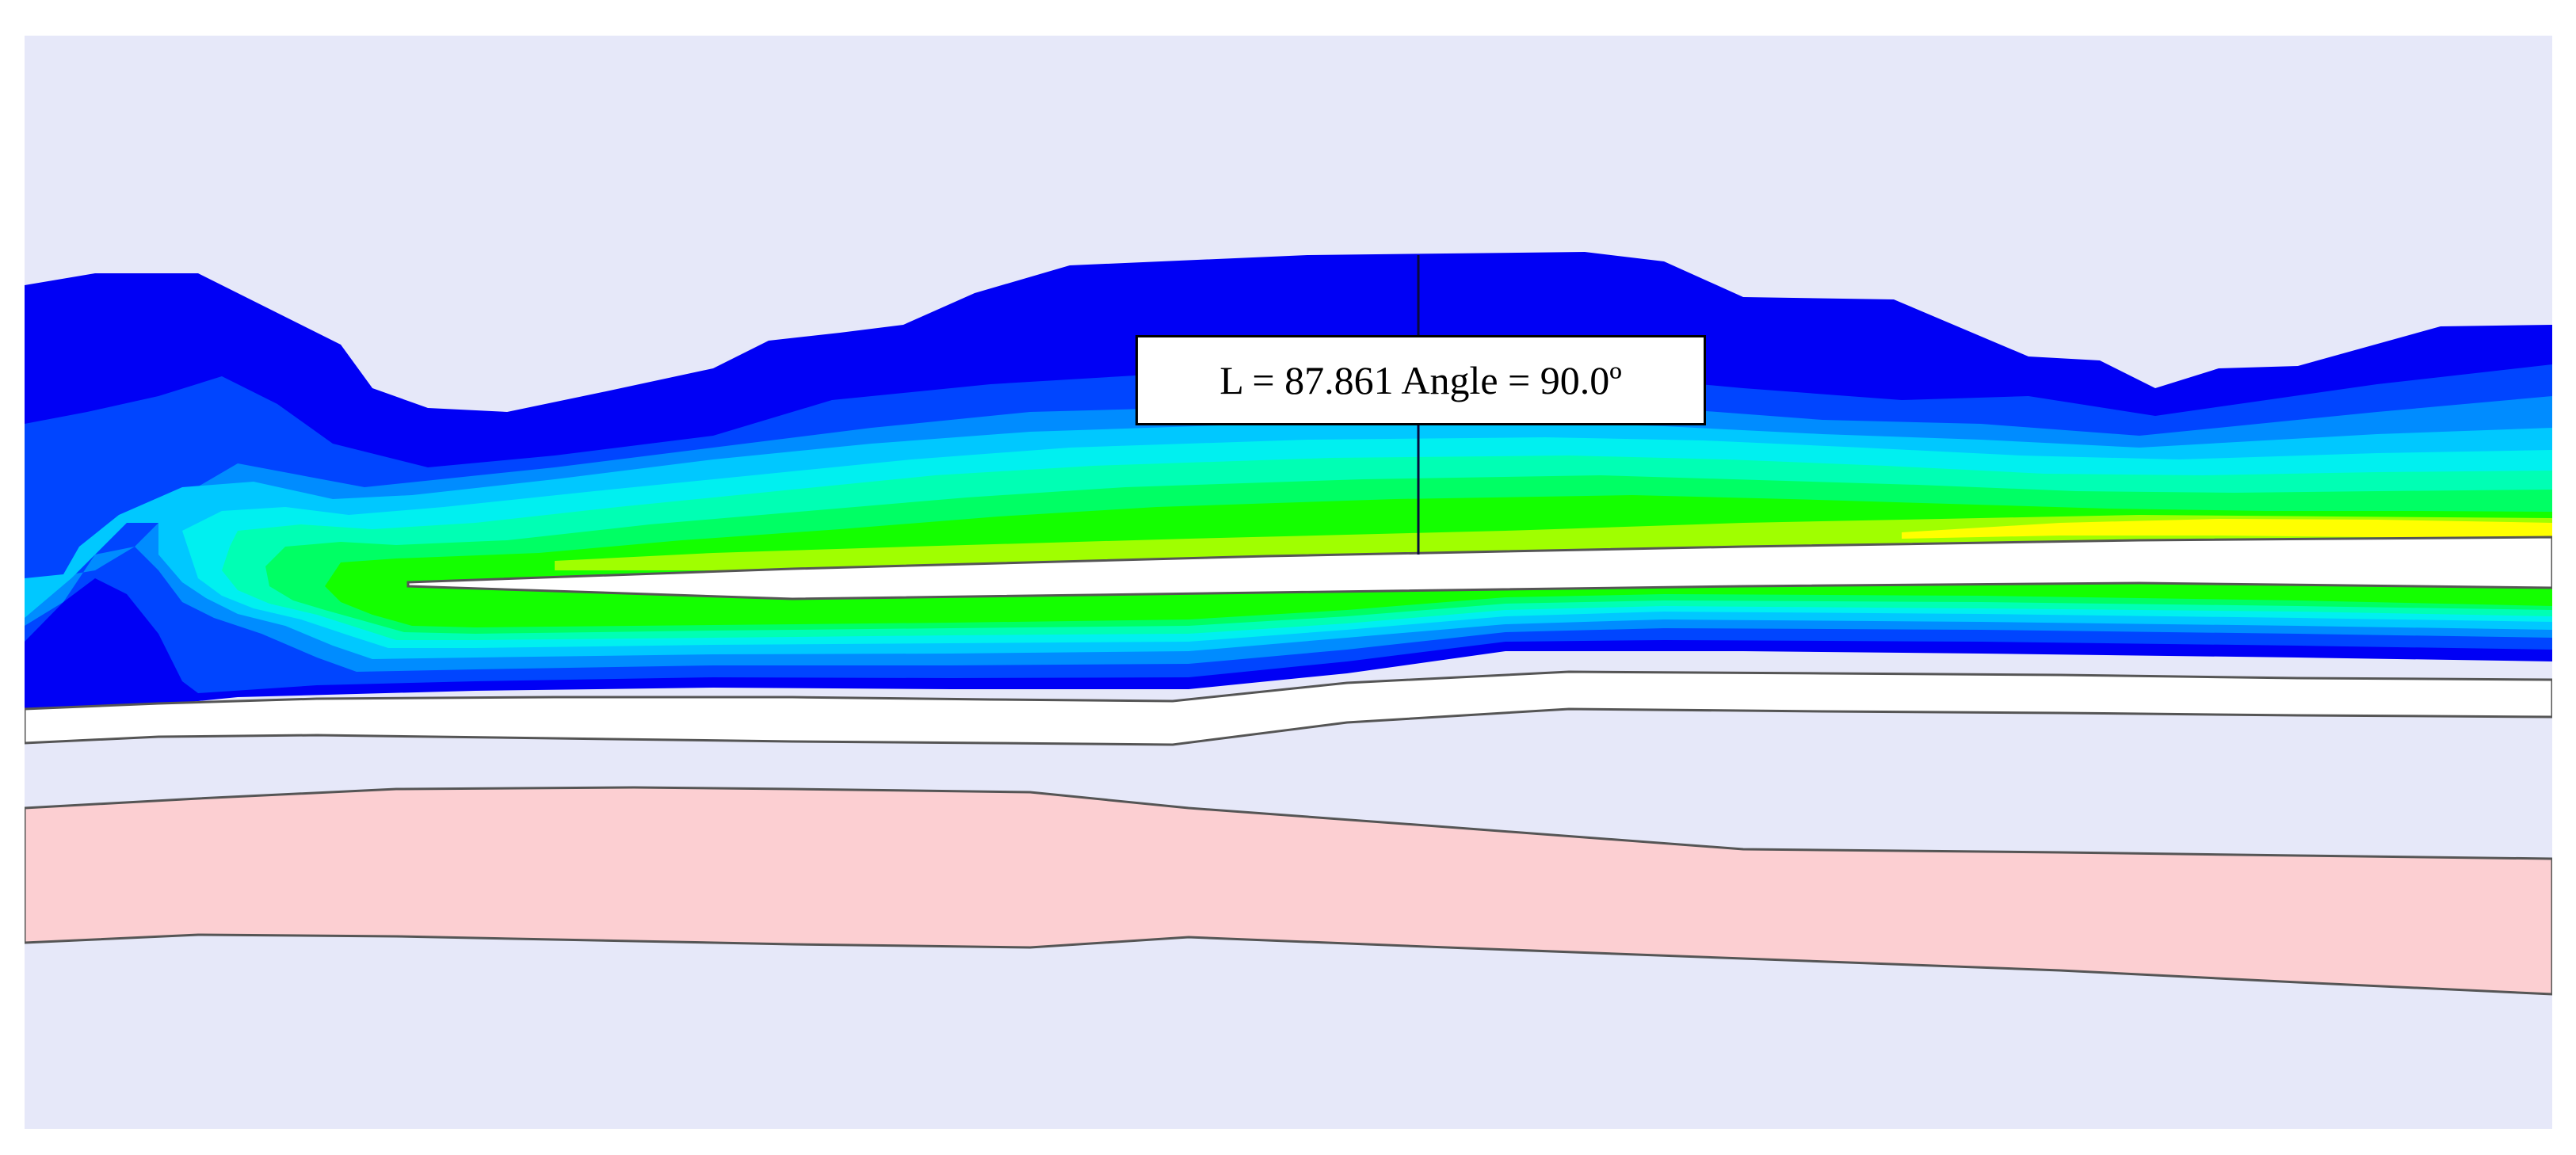 This screenshot has width=2576, height=1155. Describe the element at coordinates (1420, 380) in the screenshot. I see `annotation-label: L = 87.861 Angle = 90.0º` at that location.